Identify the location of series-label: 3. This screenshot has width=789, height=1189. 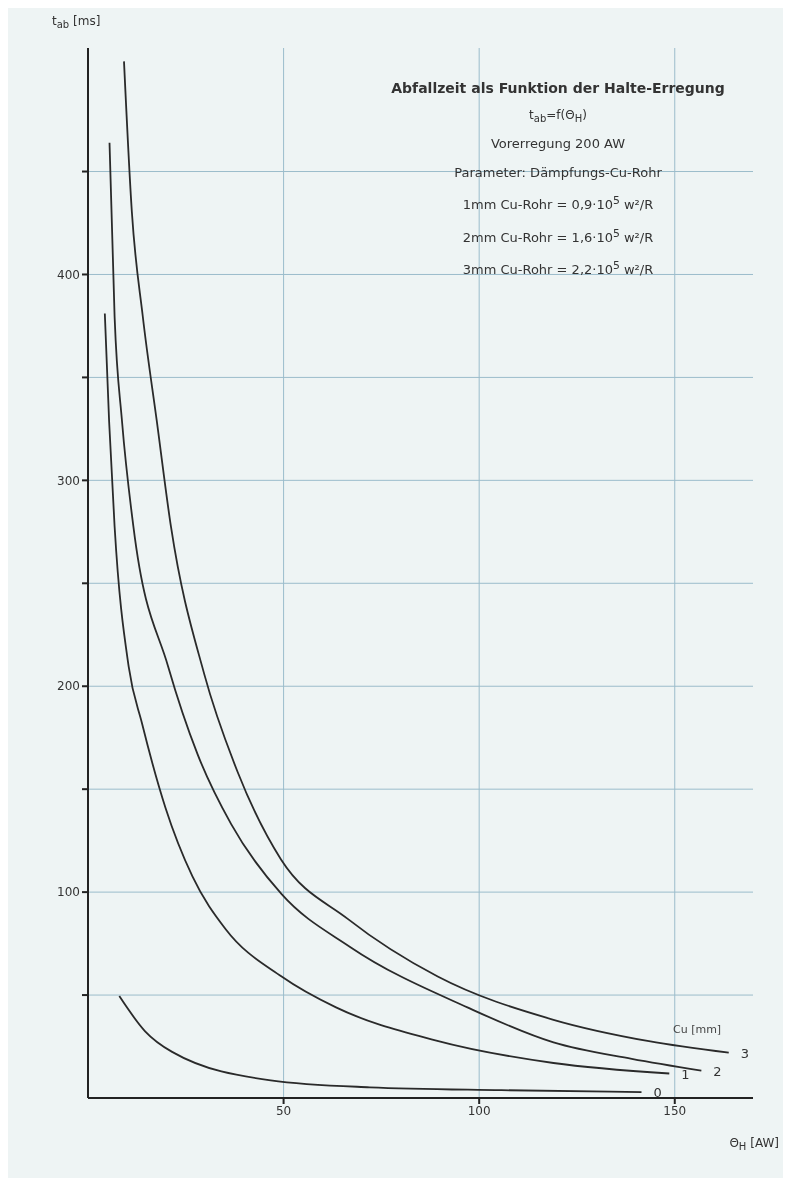
(745, 1053).